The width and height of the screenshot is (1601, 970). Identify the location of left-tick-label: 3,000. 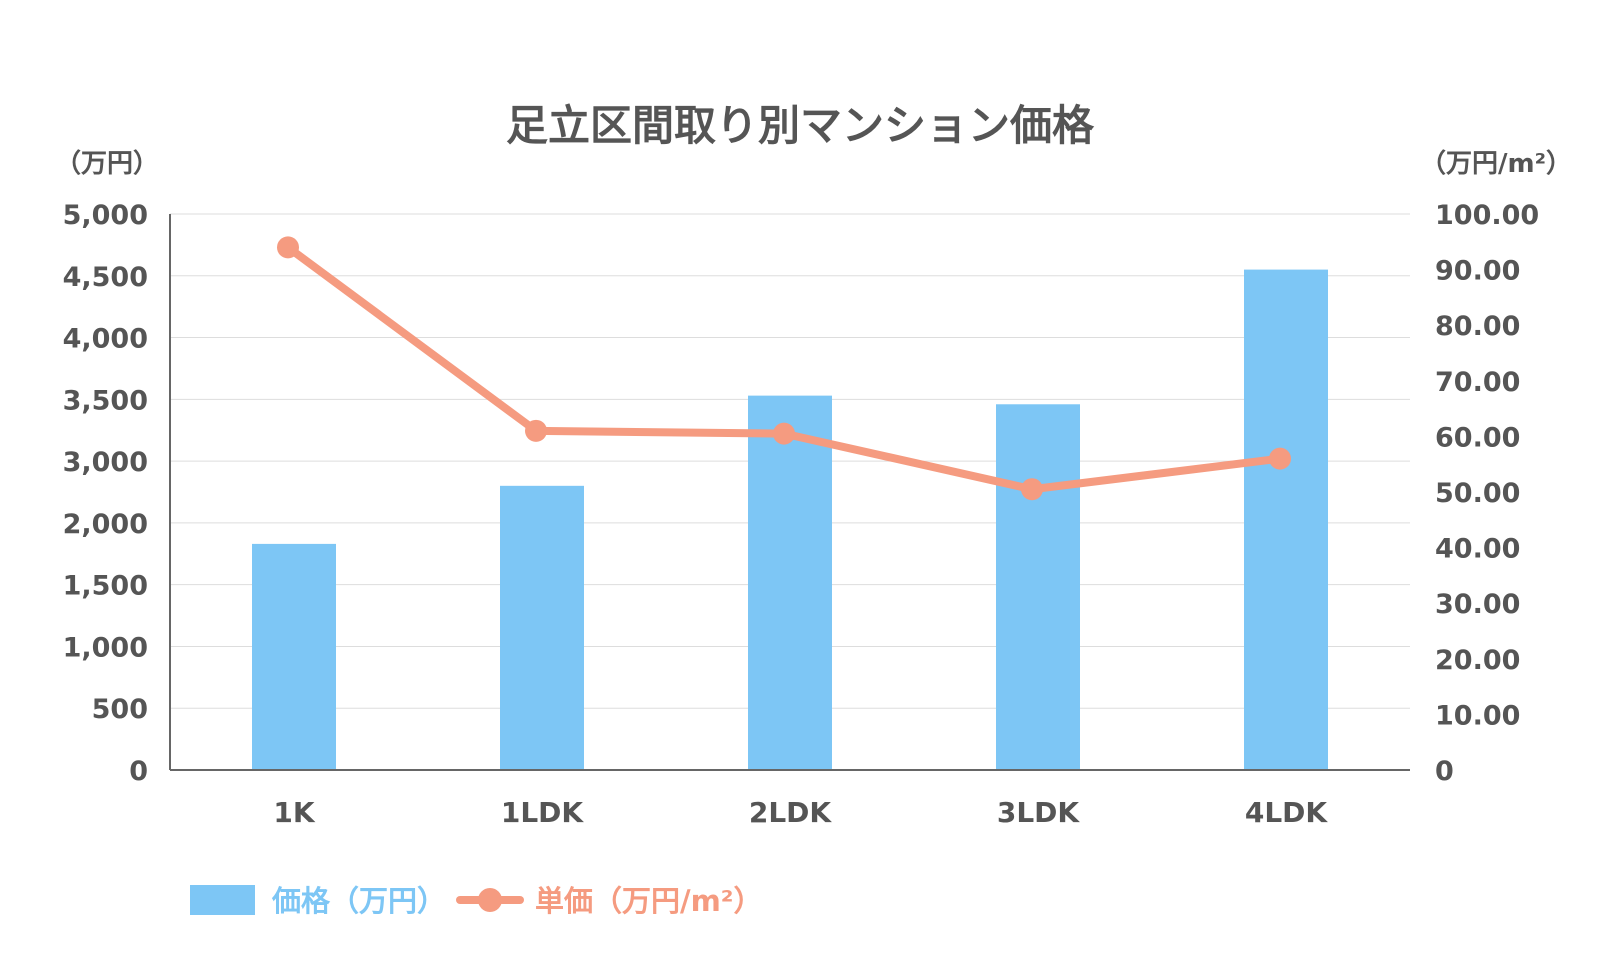
(105, 462).